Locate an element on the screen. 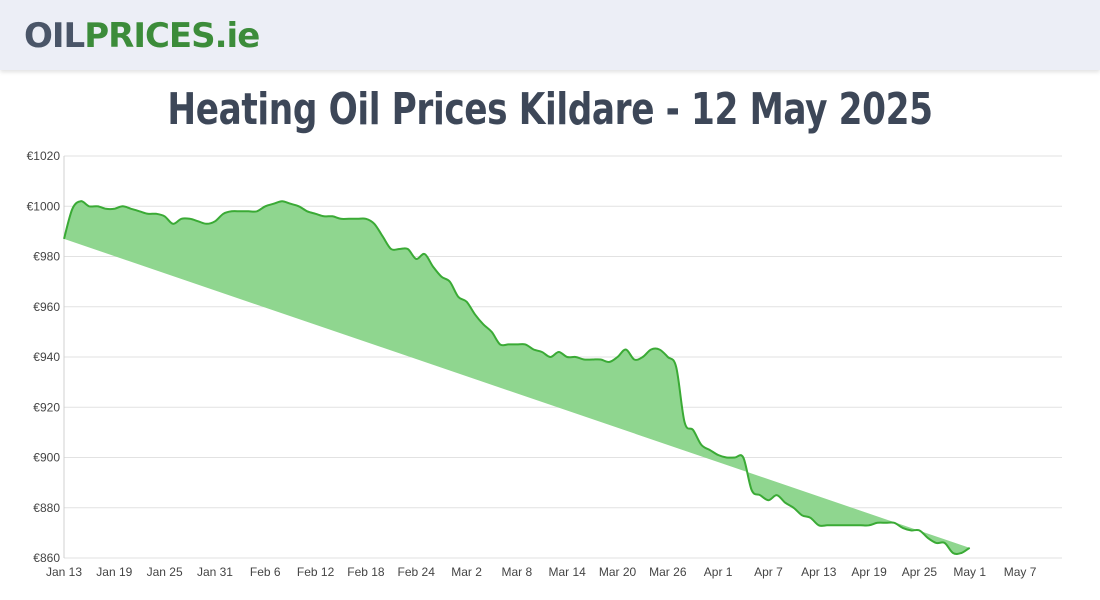 The width and height of the screenshot is (1100, 600). x-tick-label: Jan 19 is located at coordinates (114, 572).